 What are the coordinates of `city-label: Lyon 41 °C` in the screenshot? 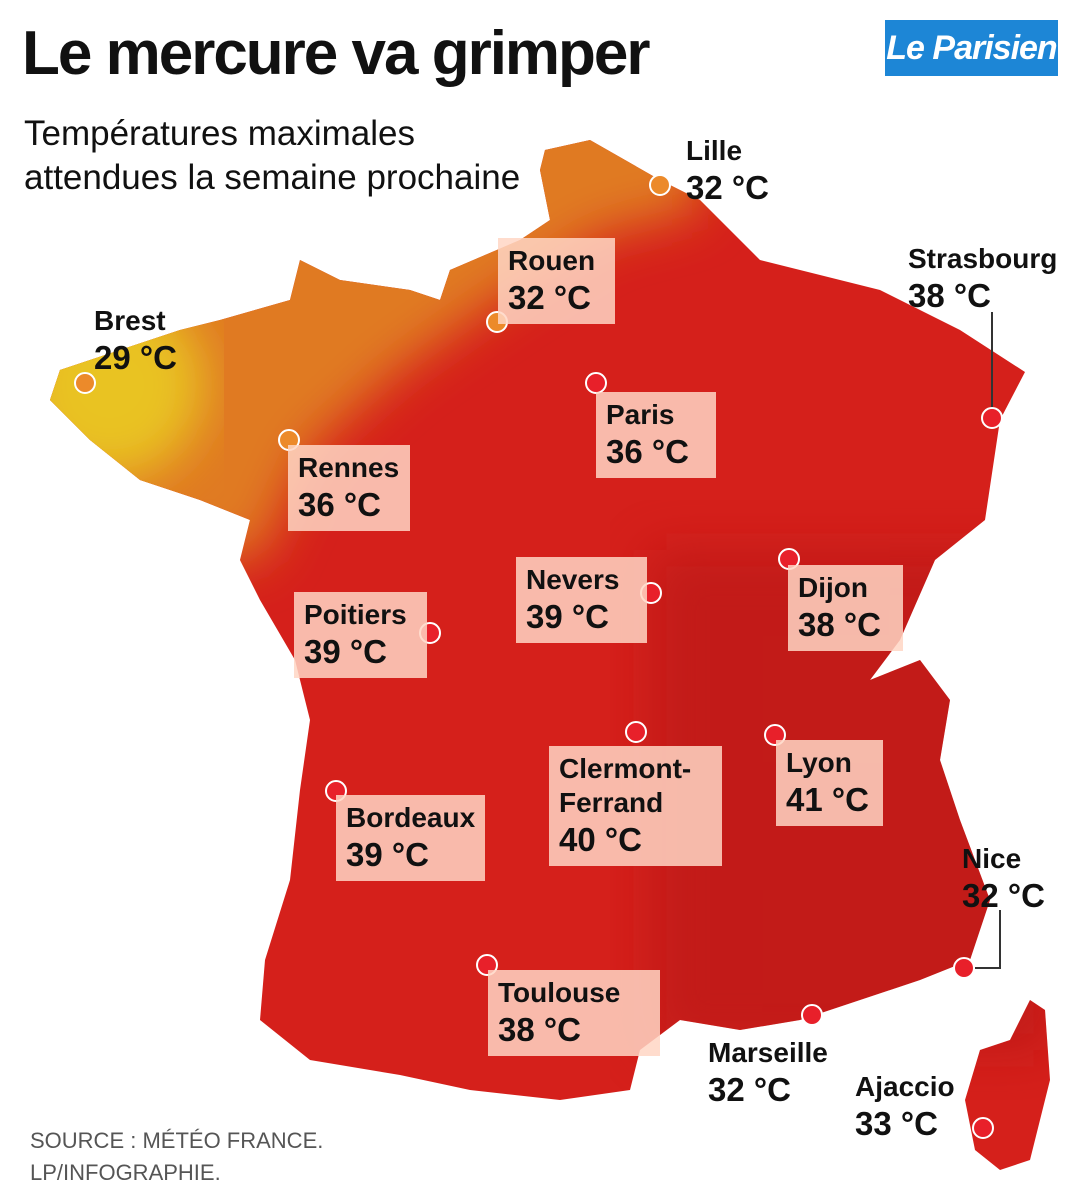 It's located at (829, 783).